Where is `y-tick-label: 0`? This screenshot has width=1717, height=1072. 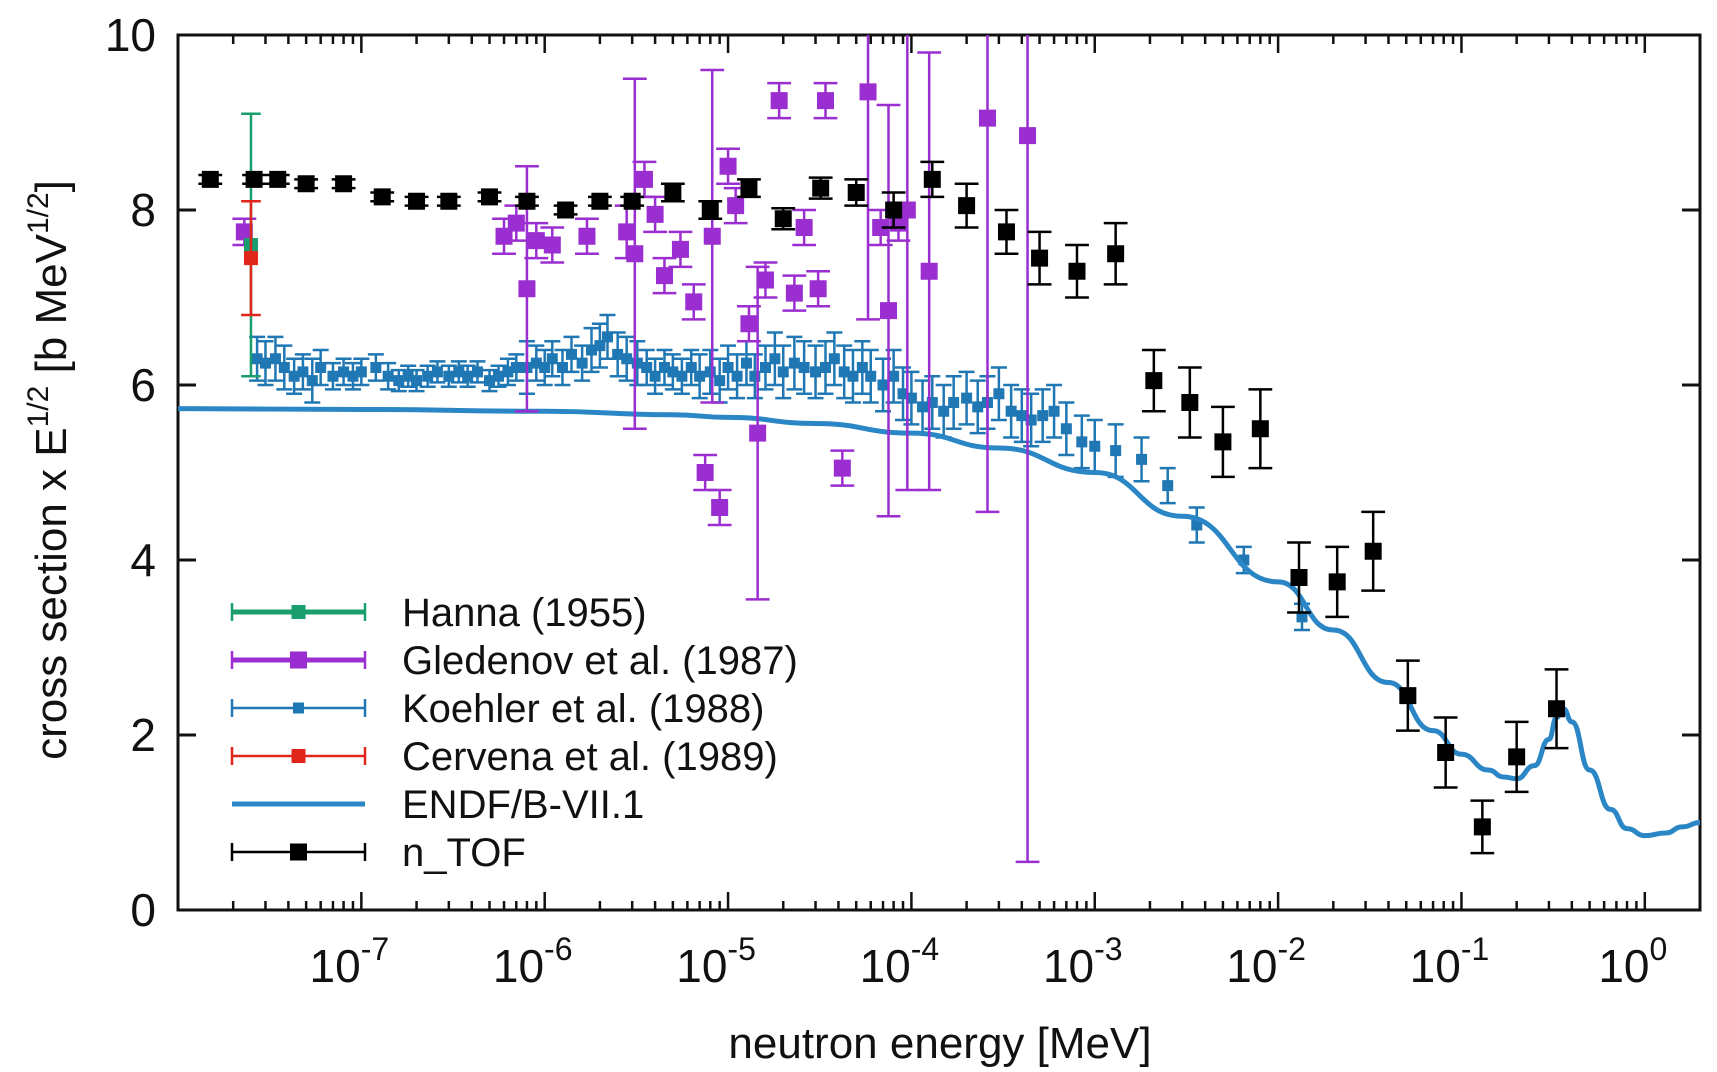
y-tick-label: 0 is located at coordinates (143, 910).